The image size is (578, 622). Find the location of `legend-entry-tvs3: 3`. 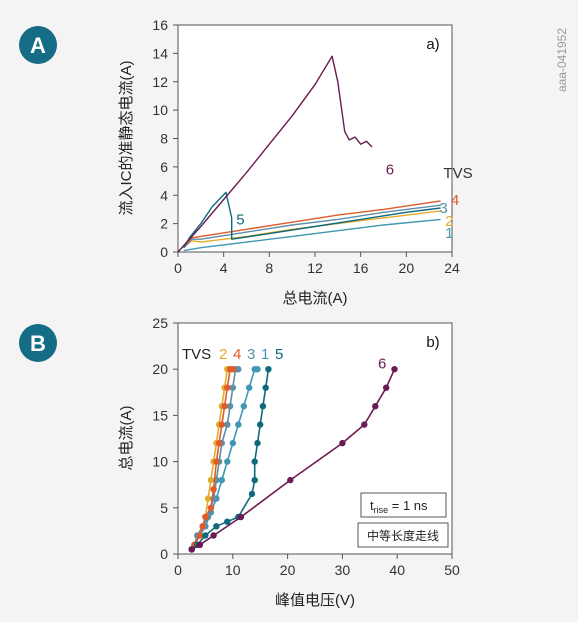

legend-entry-tvs3: 3 is located at coordinates (251, 354).